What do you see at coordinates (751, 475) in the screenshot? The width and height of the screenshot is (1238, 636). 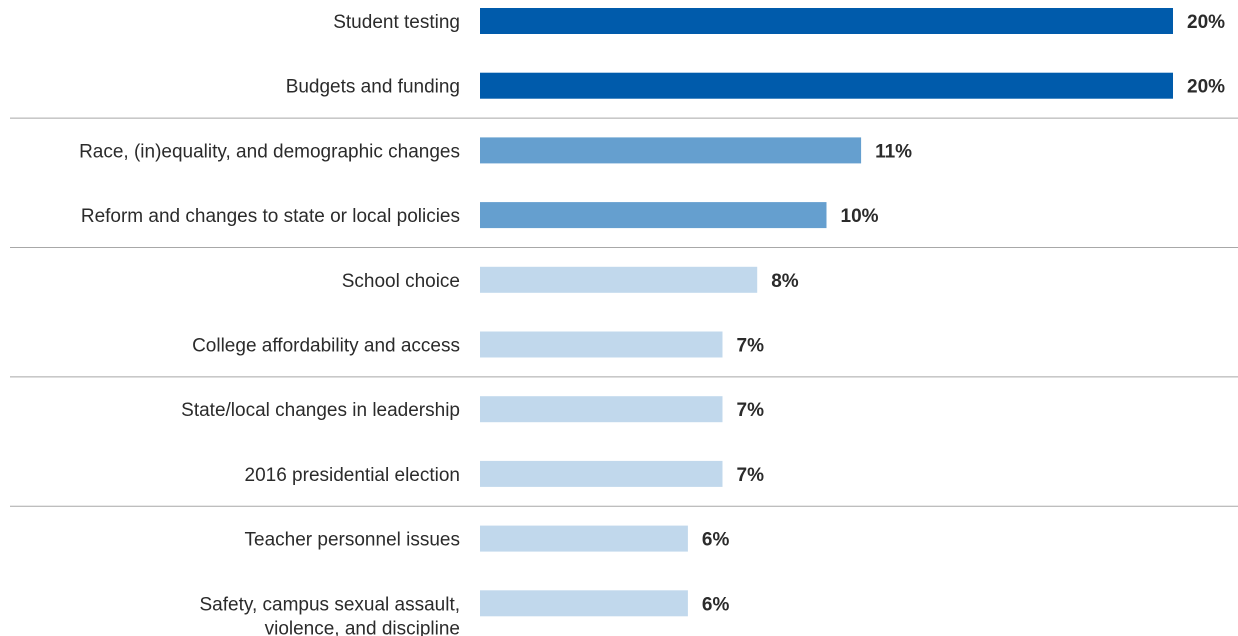 I see `value-label-8: 7%` at bounding box center [751, 475].